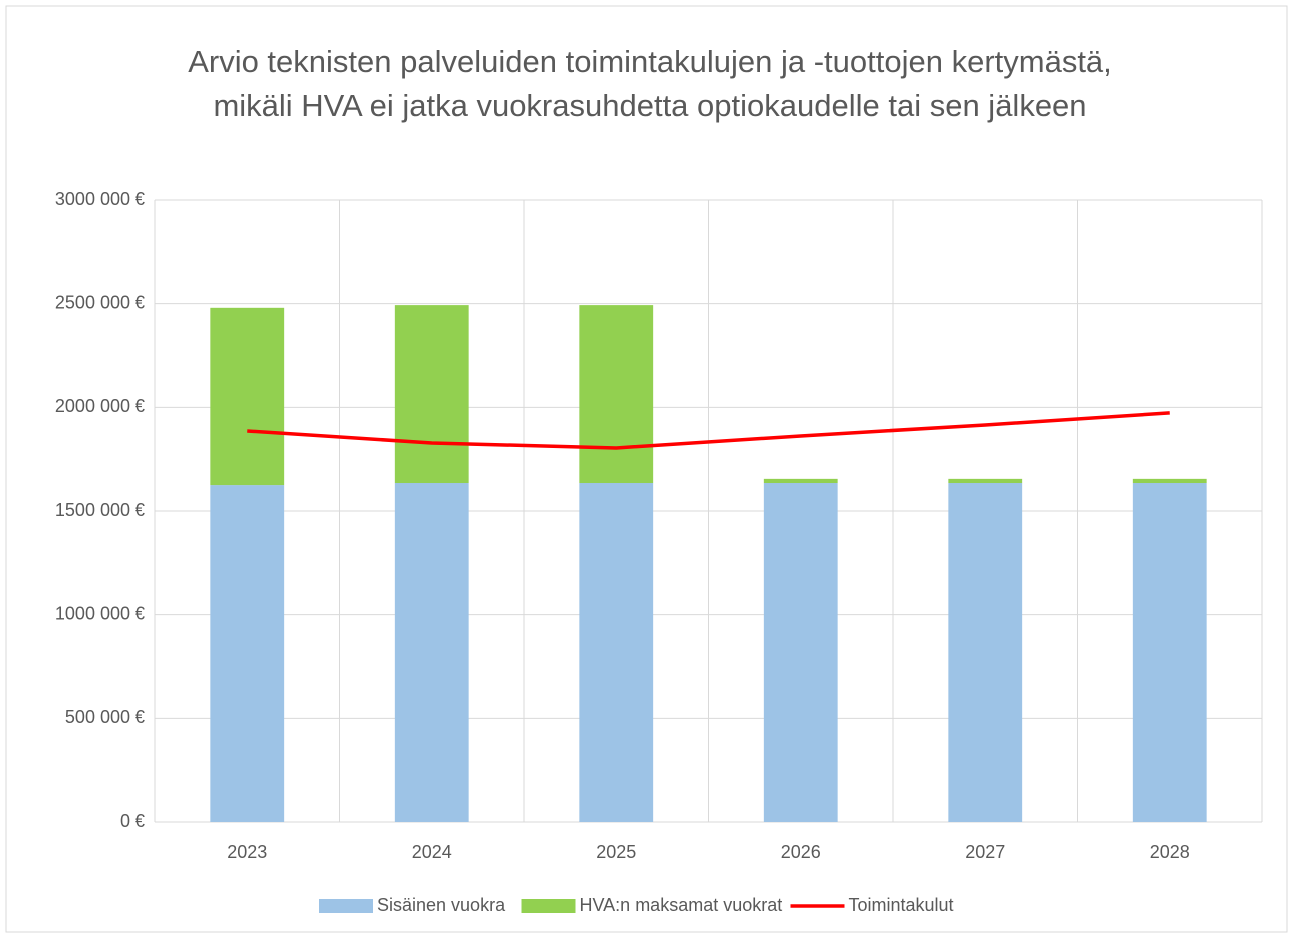 The height and width of the screenshot is (938, 1293). What do you see at coordinates (616, 852) in the screenshot?
I see `x-tick-label: 2025` at bounding box center [616, 852].